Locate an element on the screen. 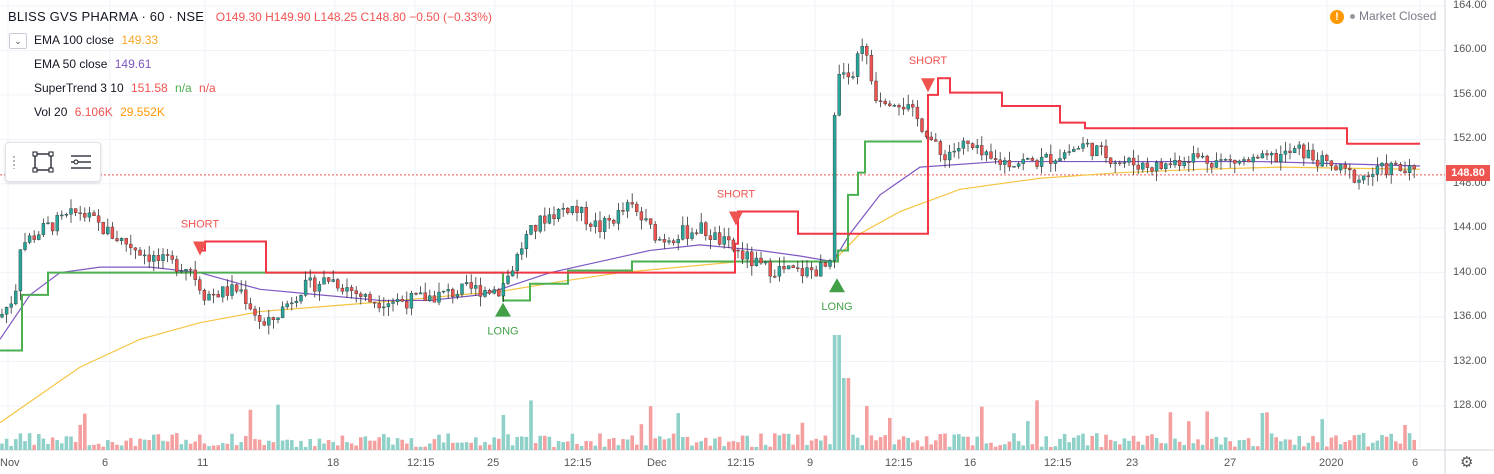 Image resolution: width=1494 pixels, height=474 pixels. drag-handle-icon is located at coordinates (14, 162).